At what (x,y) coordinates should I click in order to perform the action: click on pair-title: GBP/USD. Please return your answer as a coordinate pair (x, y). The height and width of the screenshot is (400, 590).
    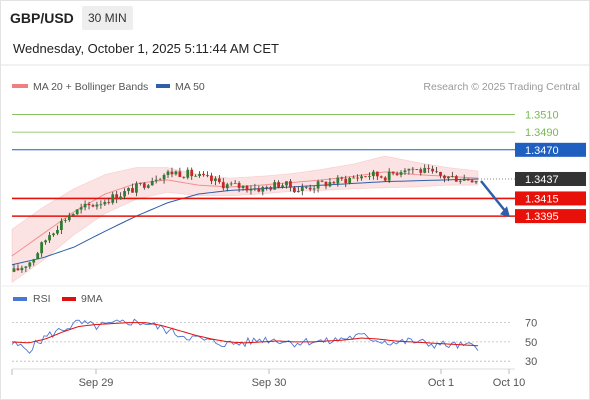
    Looking at the image, I should click on (42, 18).